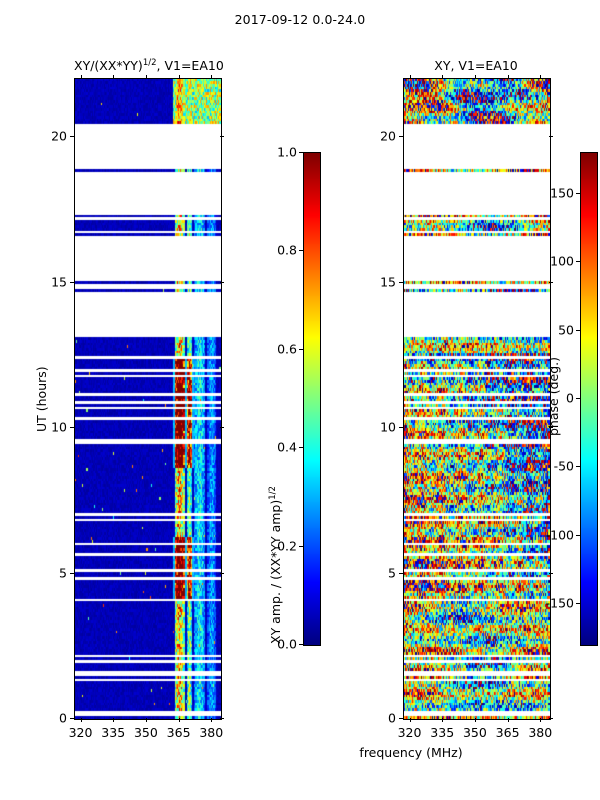 This screenshot has width=600, height=800. I want to click on y-ticklabel-left-0: 0, so click(63, 718).